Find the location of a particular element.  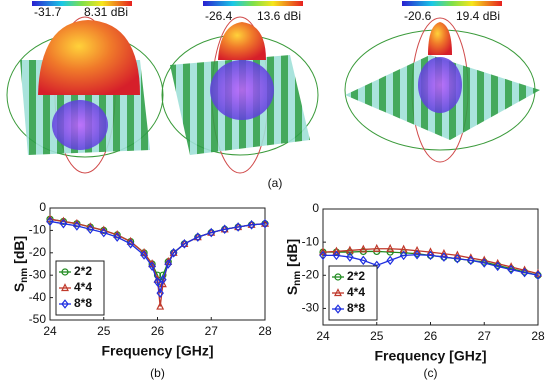

caption: (c) is located at coordinates (431, 373).